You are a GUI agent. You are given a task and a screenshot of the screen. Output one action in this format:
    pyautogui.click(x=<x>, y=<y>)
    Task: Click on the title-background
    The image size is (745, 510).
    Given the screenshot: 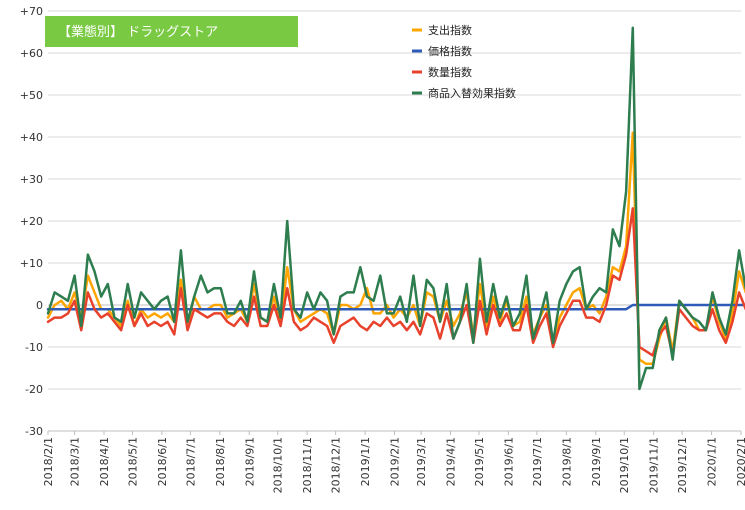 What is the action you would take?
    pyautogui.click(x=171, y=31)
    